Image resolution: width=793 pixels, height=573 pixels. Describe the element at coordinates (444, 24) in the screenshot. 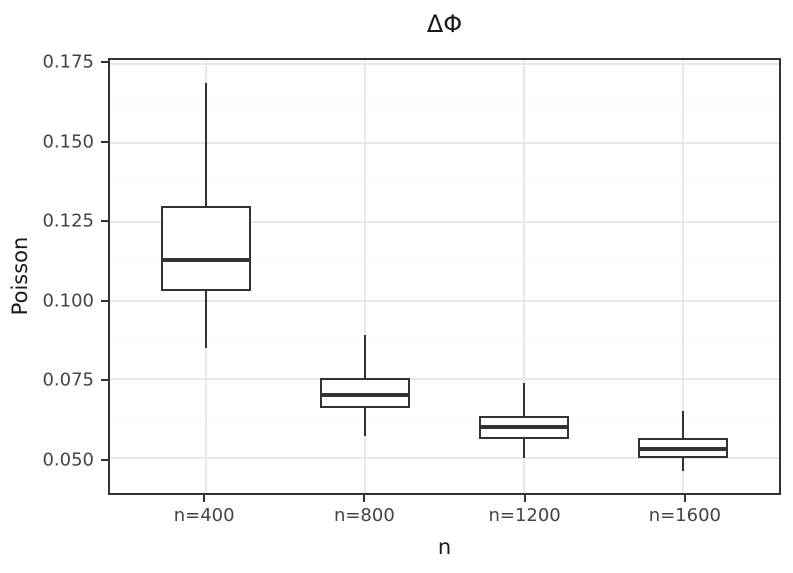

I see `plot-title: ΔΦ` at that location.